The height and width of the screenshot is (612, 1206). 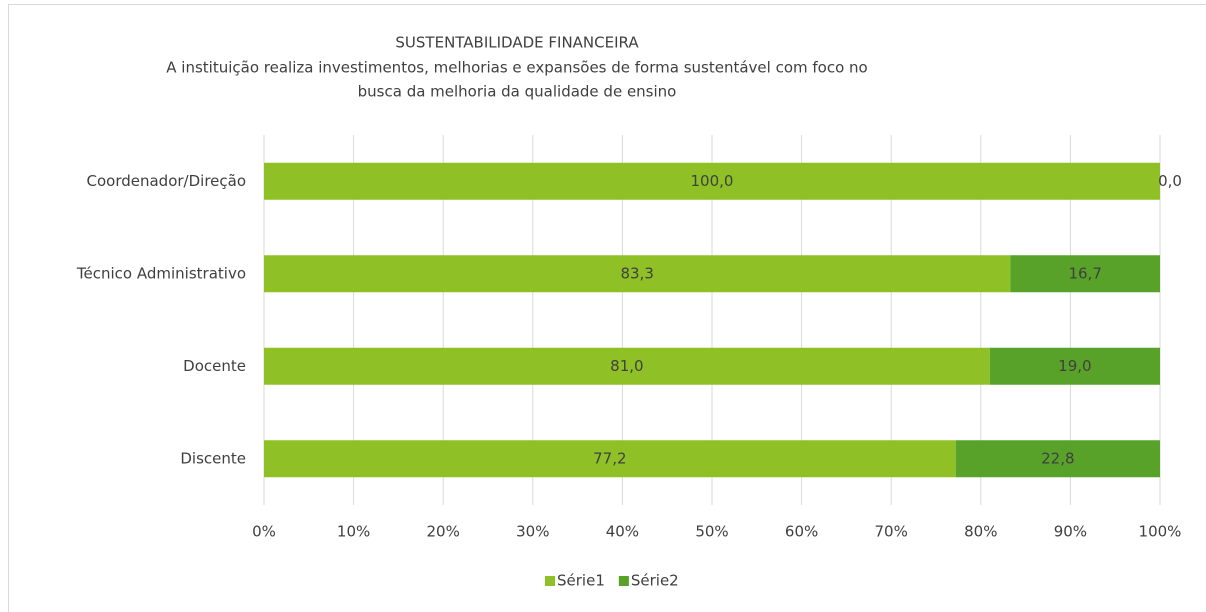 I want to click on x-tick-label: 0%, so click(x=264, y=532).